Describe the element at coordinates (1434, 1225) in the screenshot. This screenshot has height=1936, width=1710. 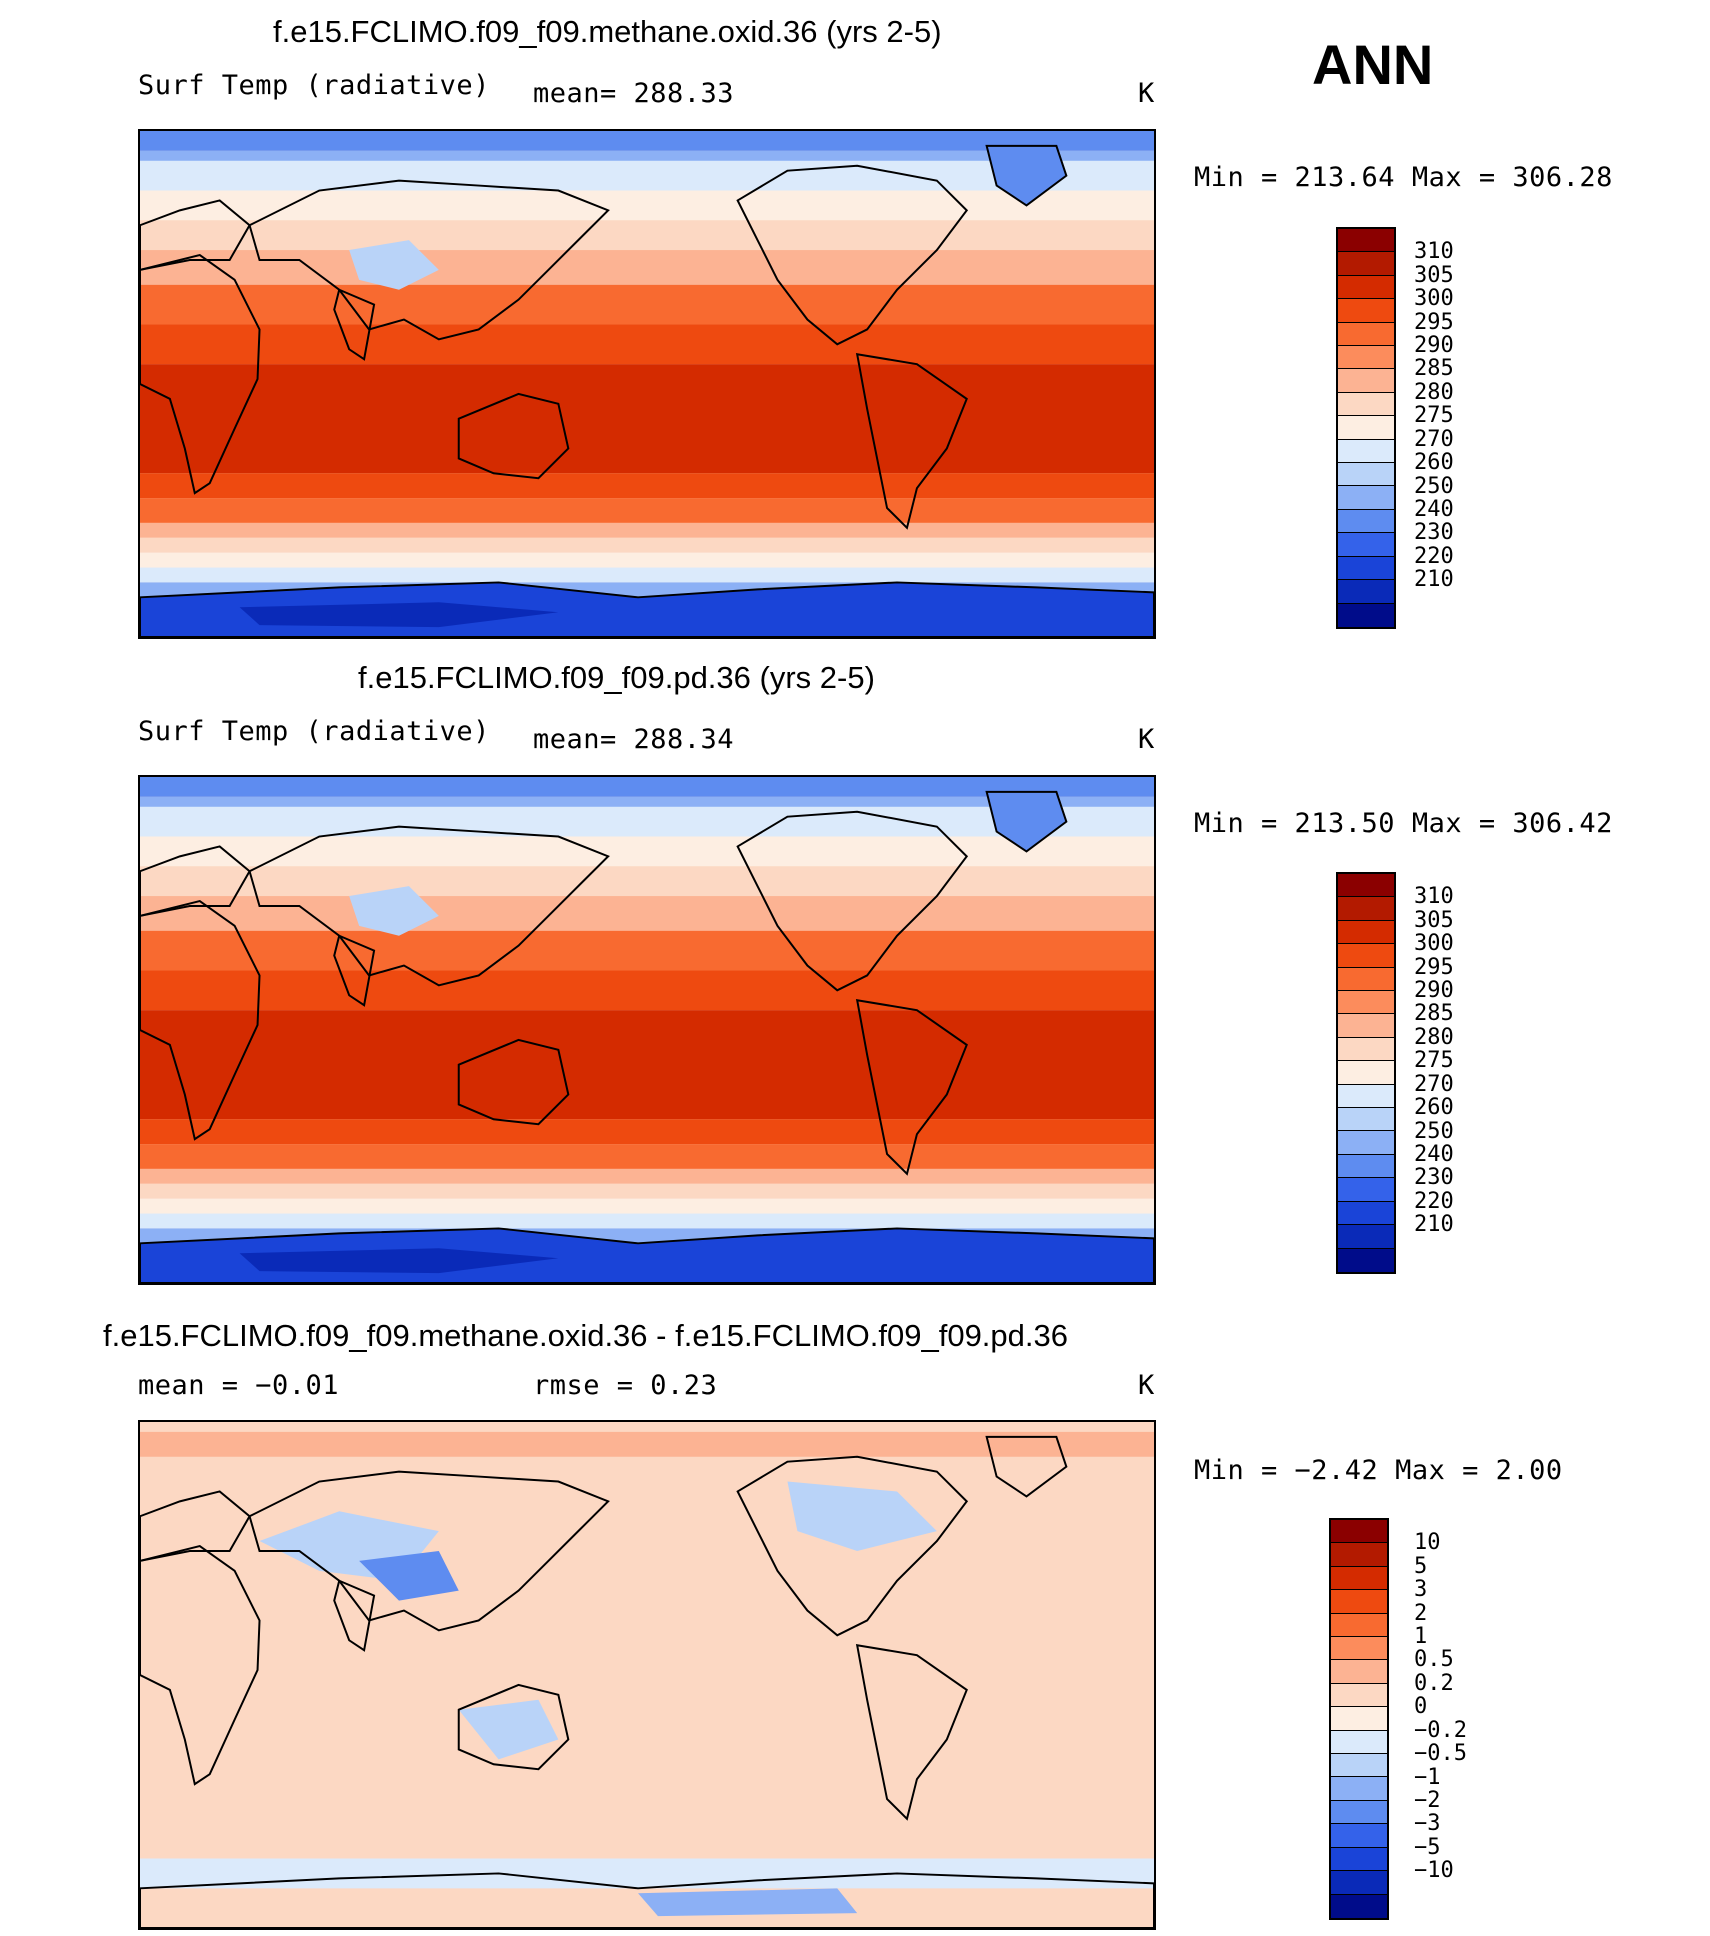
I see `colorbar-tick-label: 210` at that location.